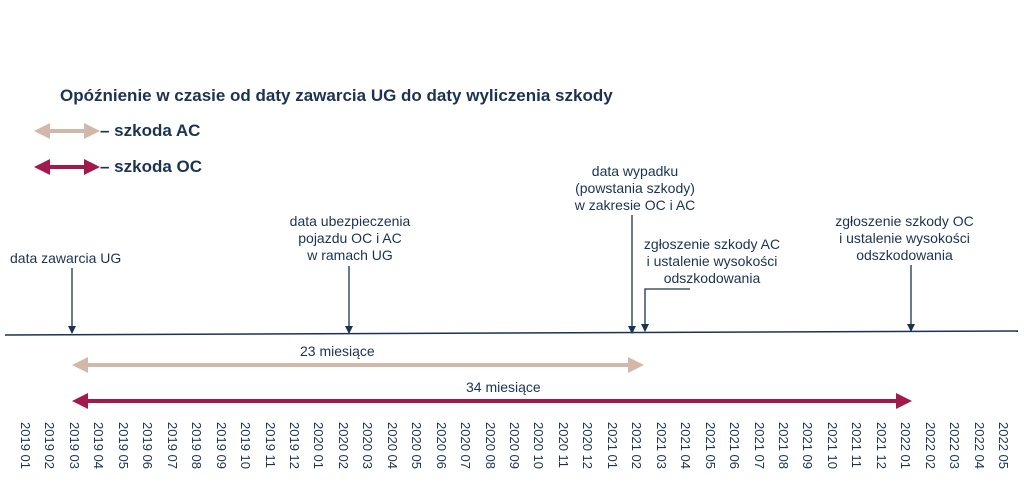  What do you see at coordinates (710, 445) in the screenshot?
I see `month-label: 2021 05` at bounding box center [710, 445].